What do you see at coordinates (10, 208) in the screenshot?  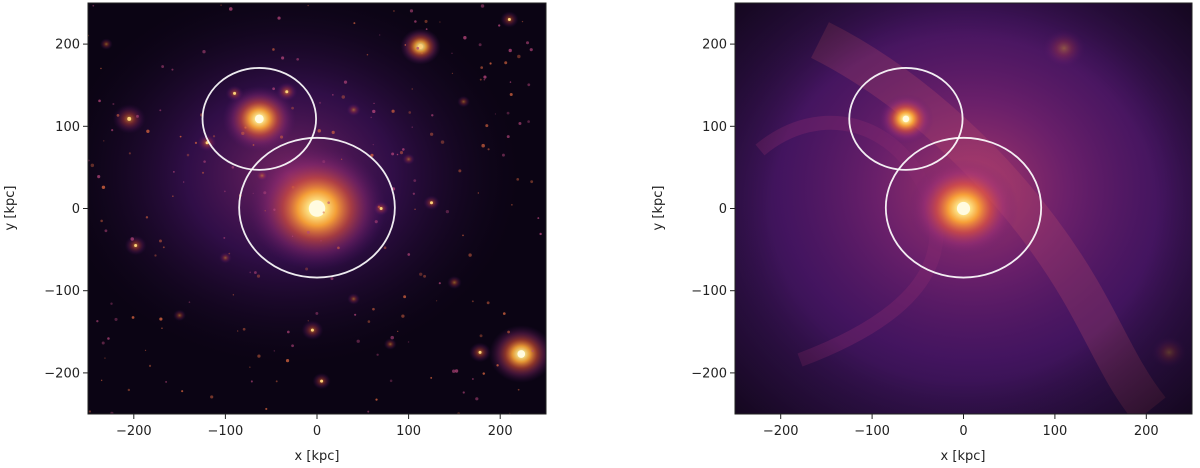 I see `left-y-axis-label: y [kpc]` at bounding box center [10, 208].